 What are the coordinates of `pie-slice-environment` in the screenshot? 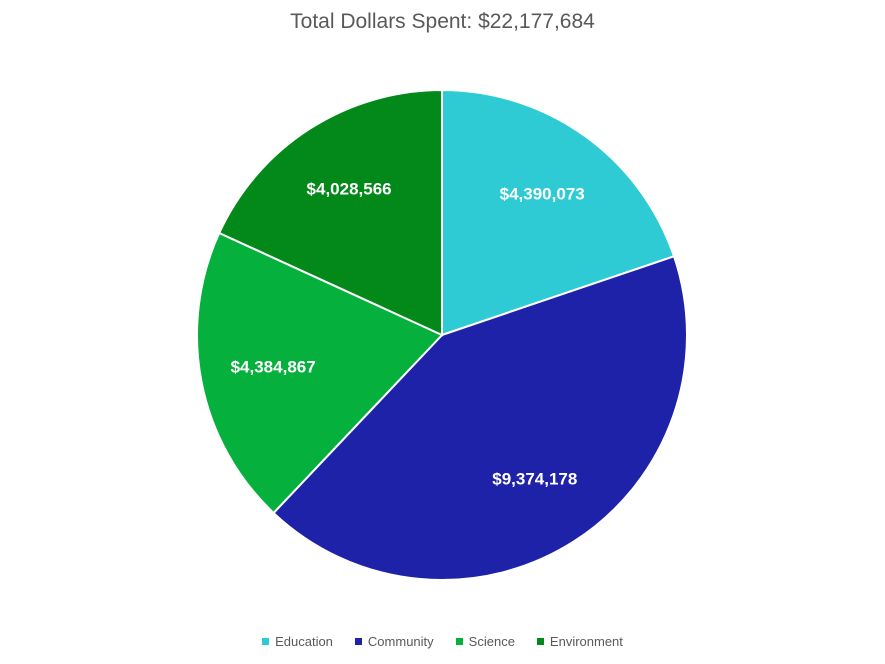 It's located at (330, 212).